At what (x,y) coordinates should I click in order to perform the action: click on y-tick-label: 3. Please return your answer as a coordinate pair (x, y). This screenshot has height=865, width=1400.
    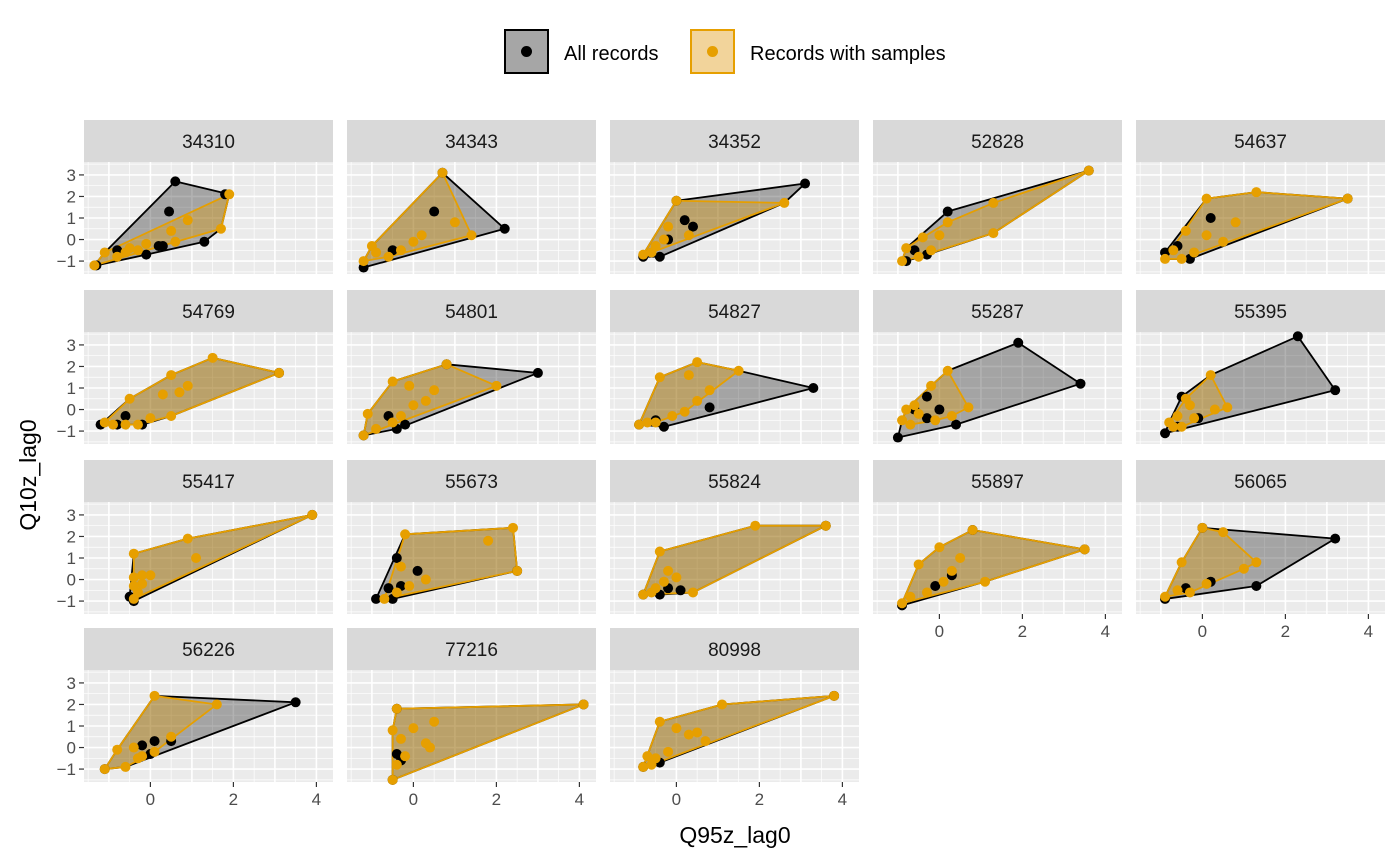
    Looking at the image, I should click on (71, 345).